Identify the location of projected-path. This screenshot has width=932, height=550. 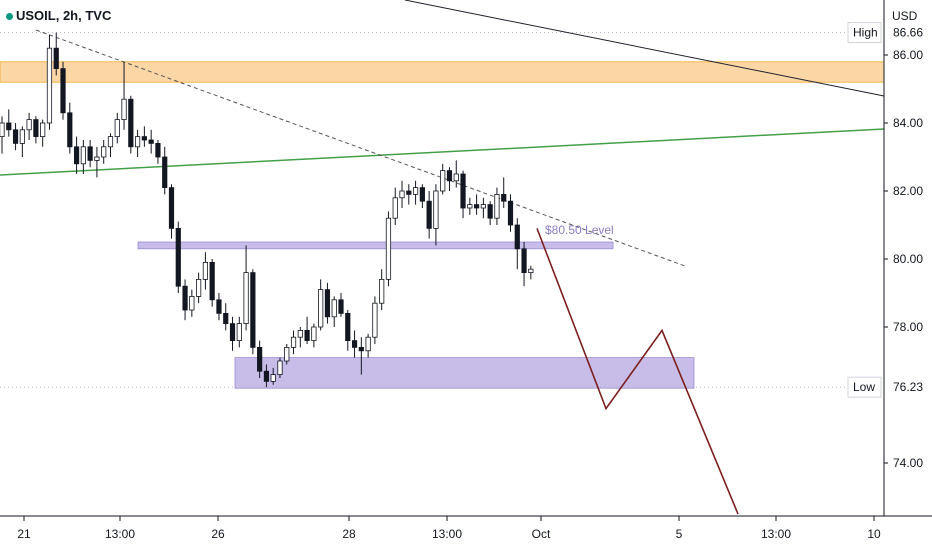
(637, 371).